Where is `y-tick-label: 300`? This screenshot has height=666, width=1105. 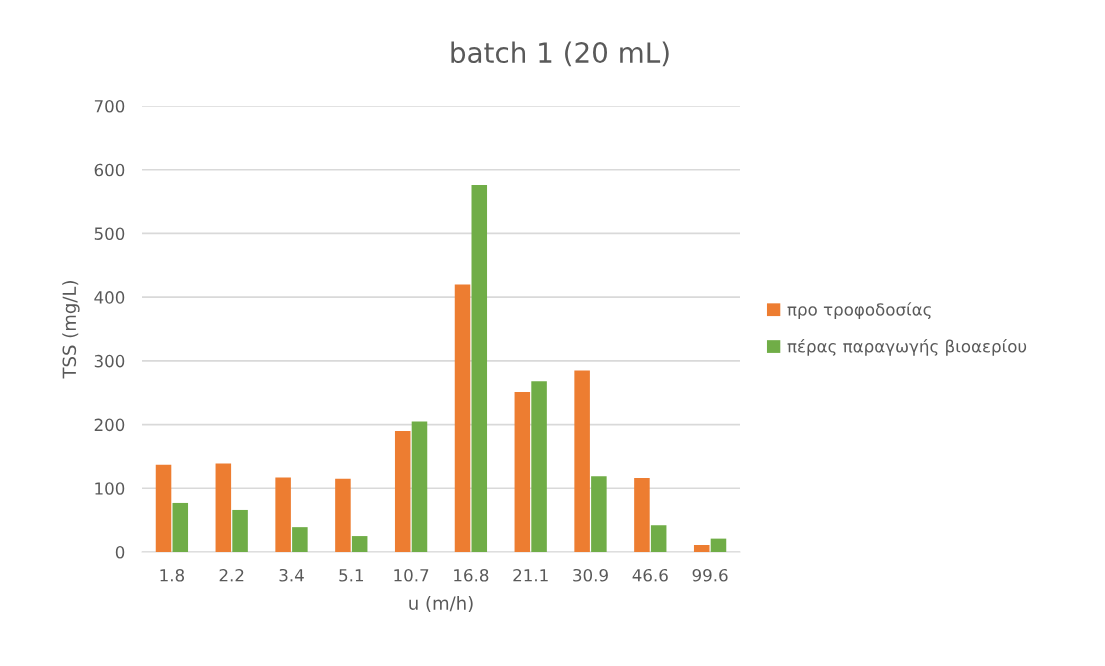
y-tick-label: 300 is located at coordinates (109, 361).